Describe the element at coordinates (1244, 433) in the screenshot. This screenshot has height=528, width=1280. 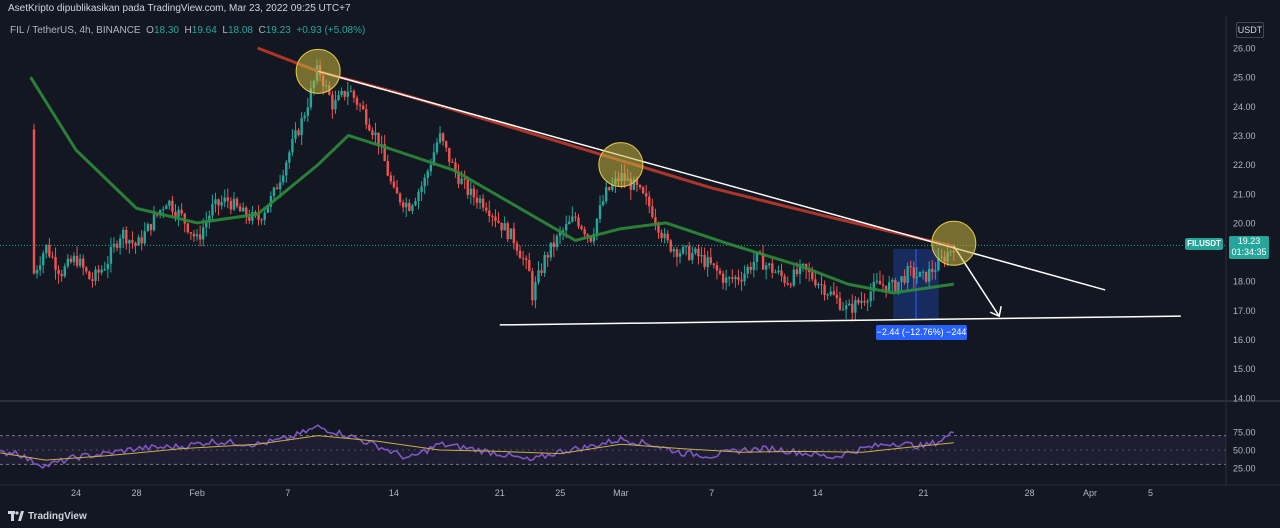
I see `rsi-tick-label: 75.00` at that location.